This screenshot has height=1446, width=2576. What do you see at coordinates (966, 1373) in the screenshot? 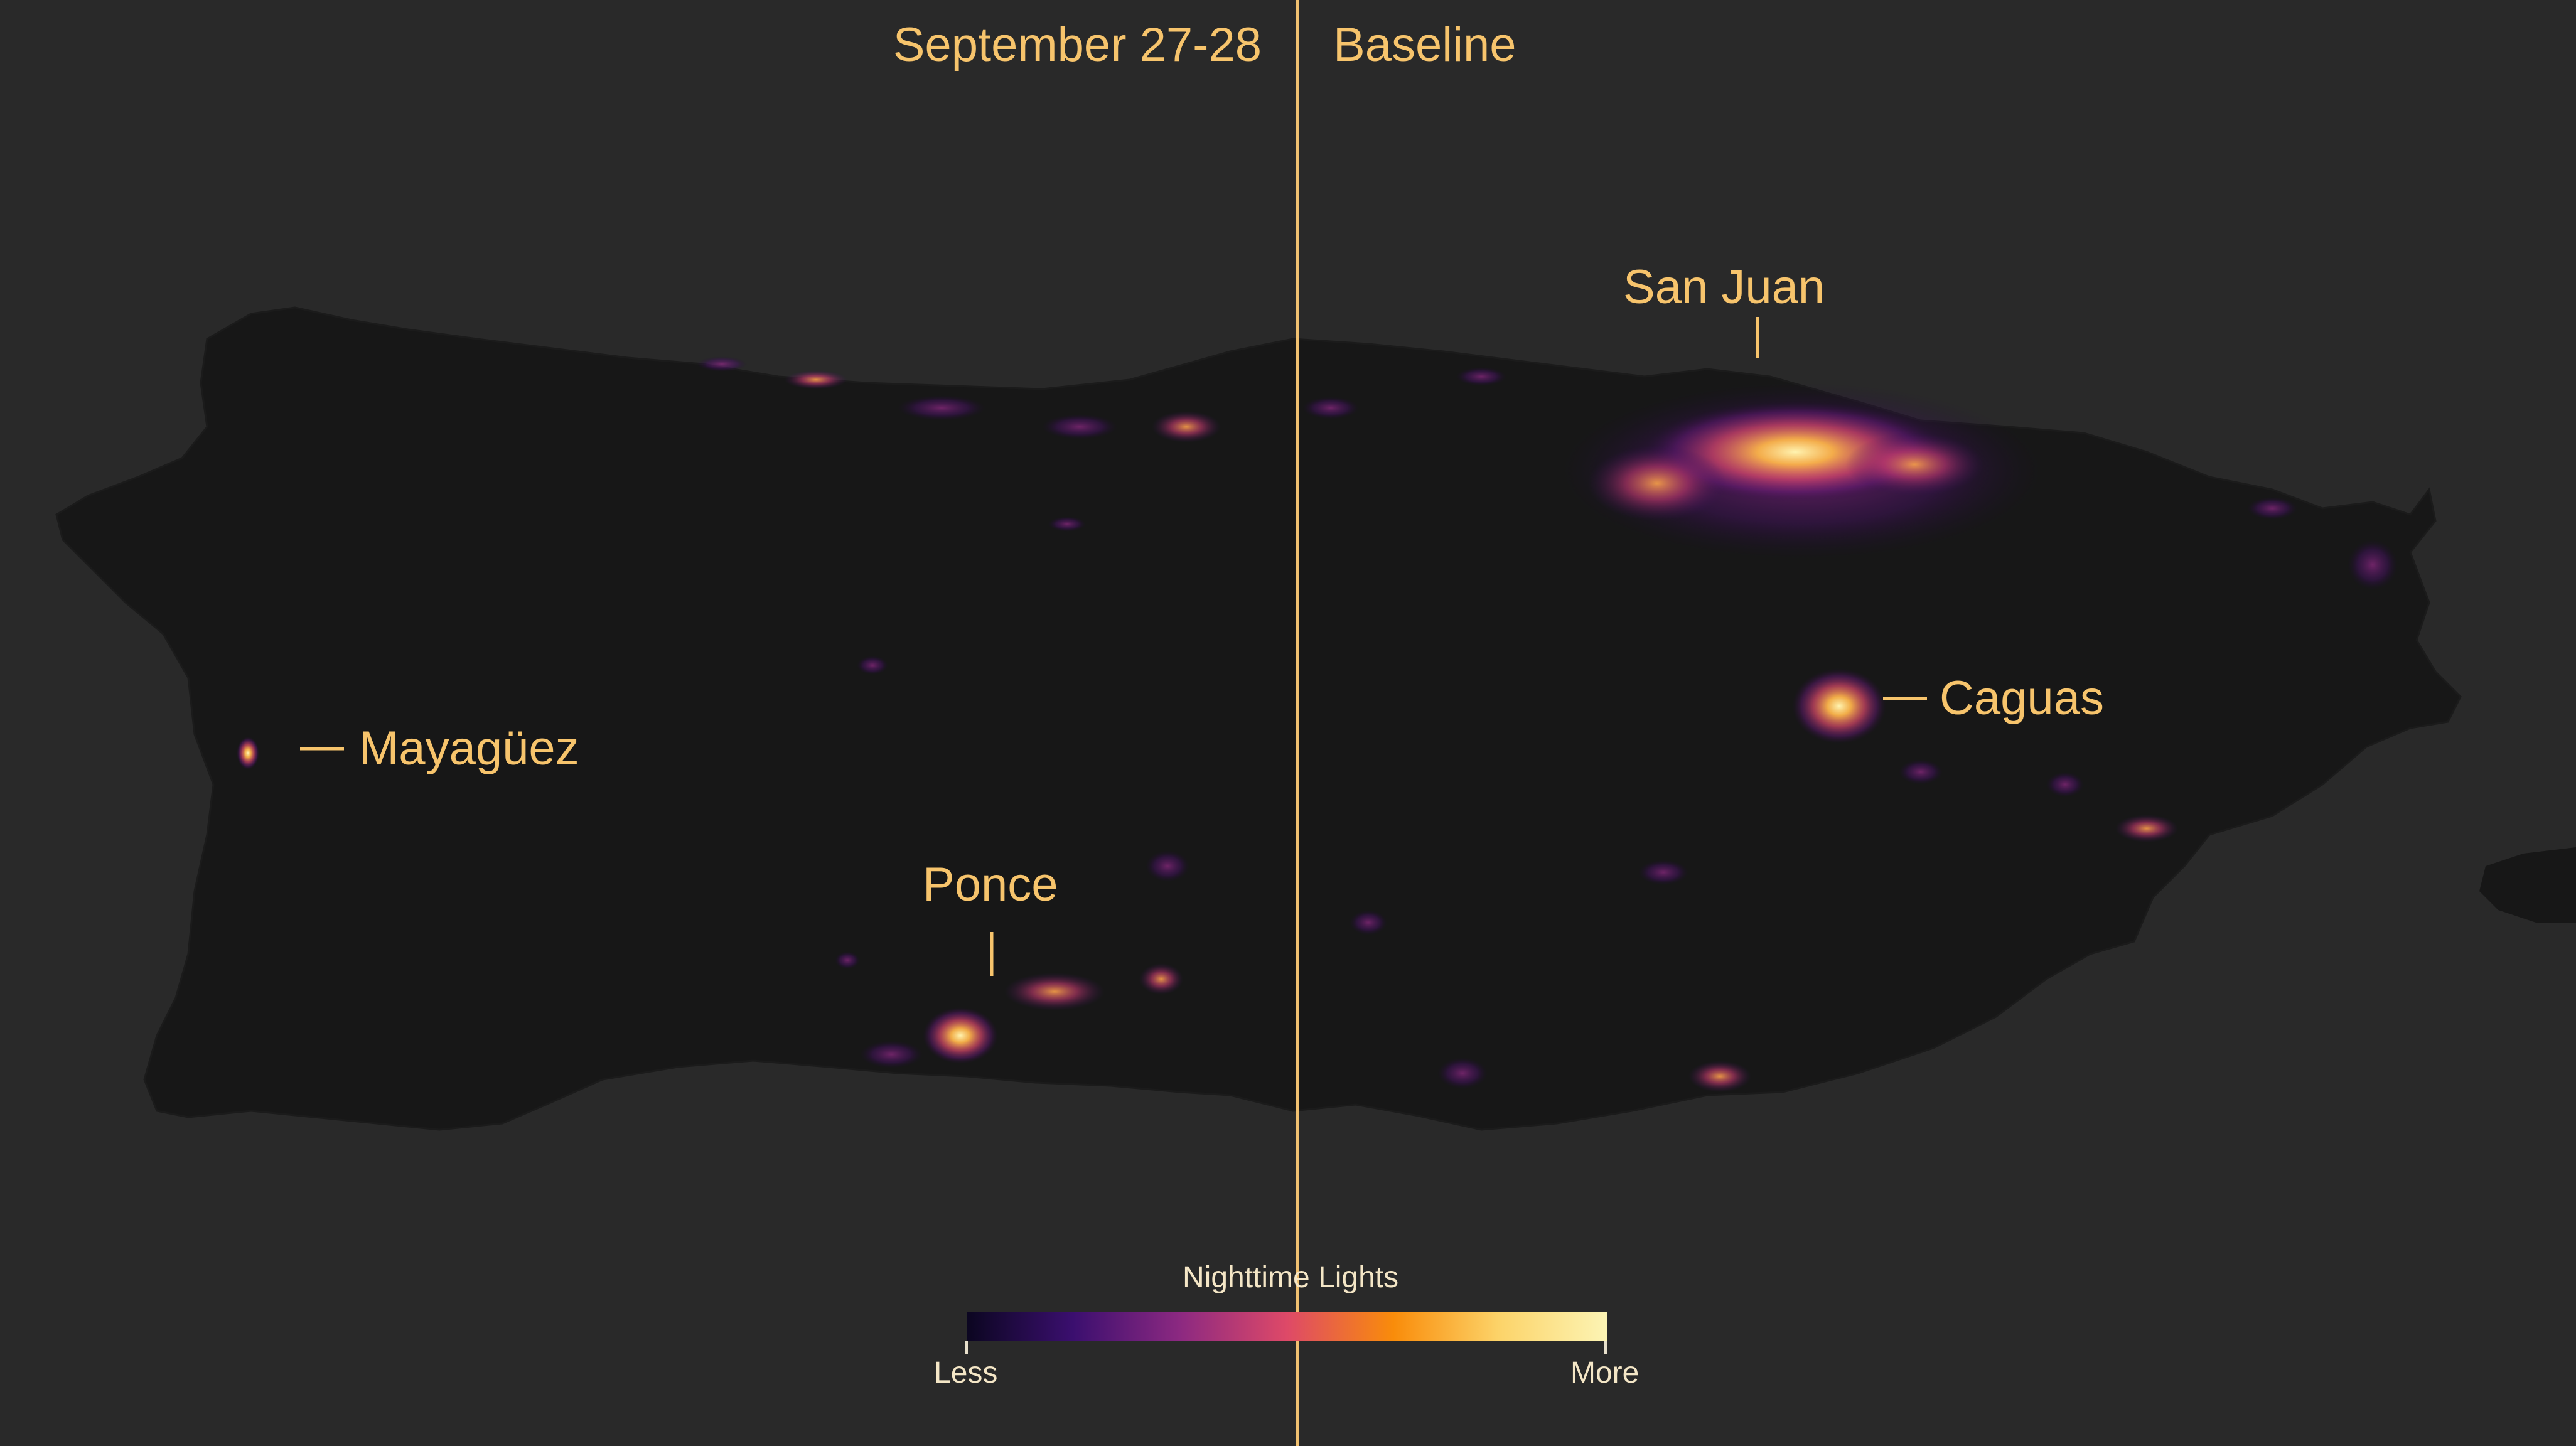
I see `legend-min-label: Less` at bounding box center [966, 1373].